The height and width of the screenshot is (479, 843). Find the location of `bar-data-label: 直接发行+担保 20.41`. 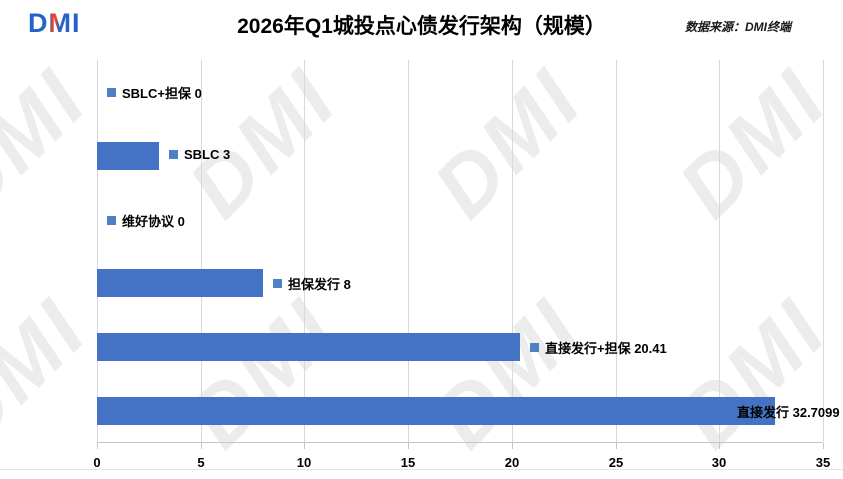

bar-data-label: 直接发行+担保 20.41 is located at coordinates (598, 347).